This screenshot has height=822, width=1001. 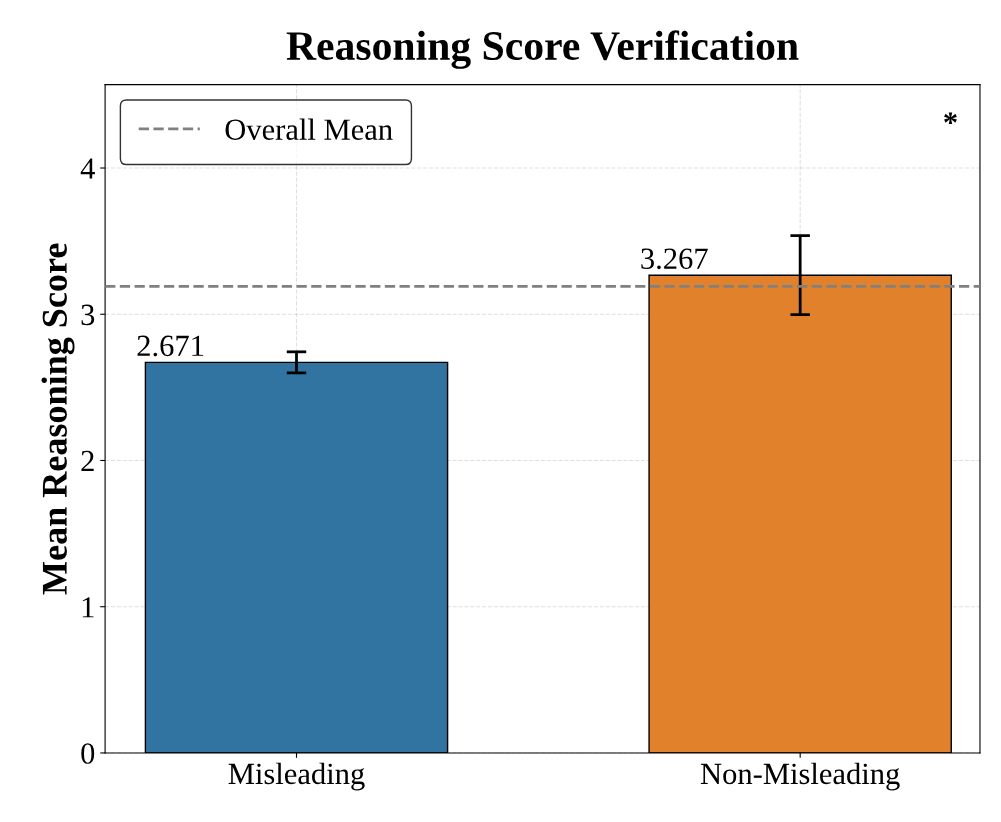 What do you see at coordinates (58, 419) in the screenshot?
I see `y-axis-title: Mean Reasoning Score` at bounding box center [58, 419].